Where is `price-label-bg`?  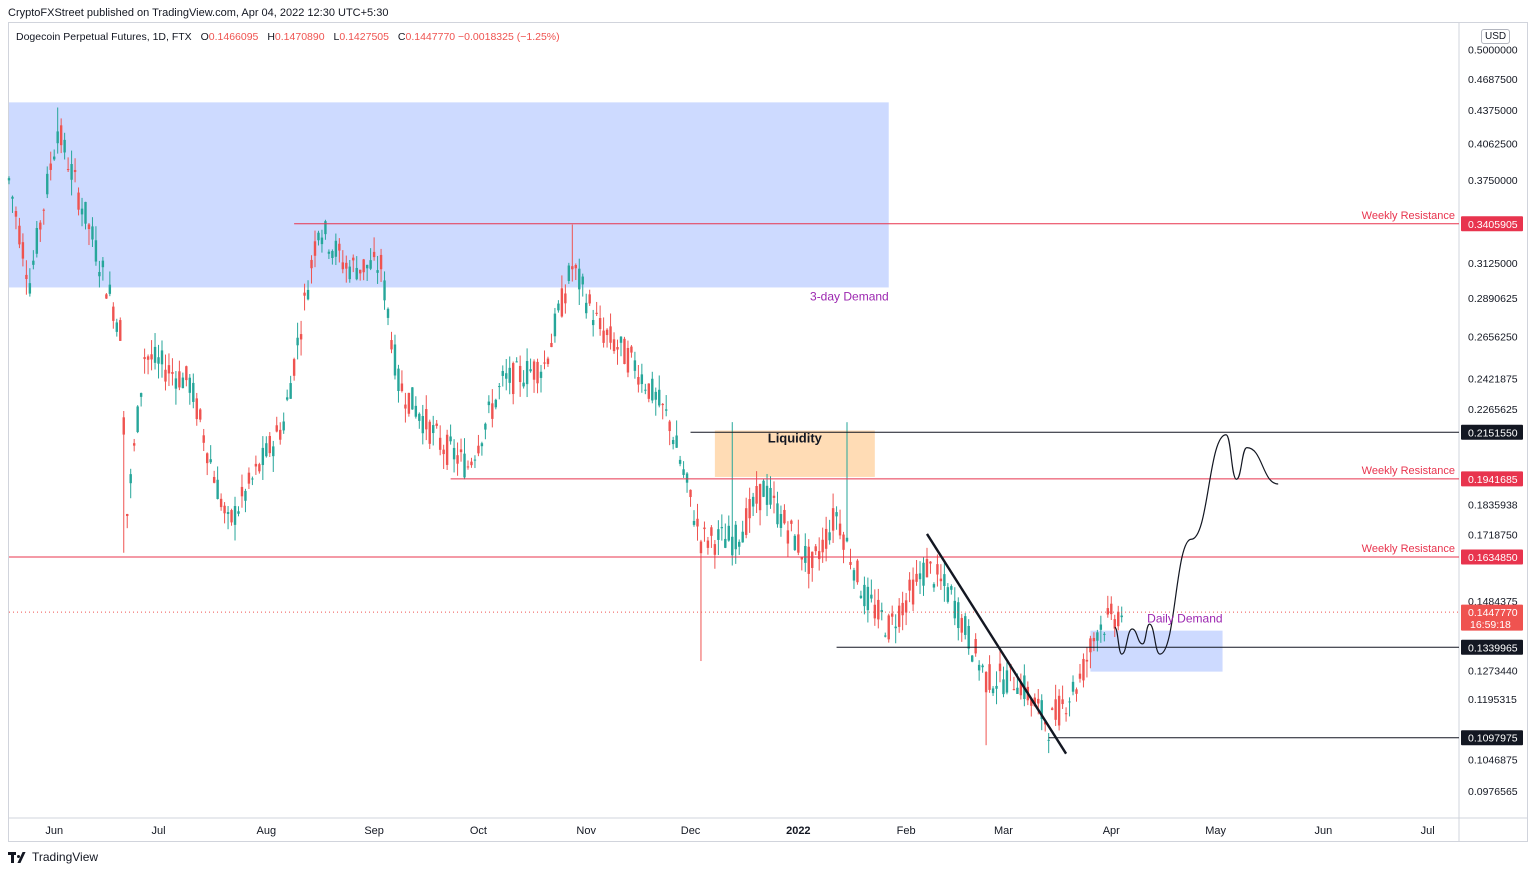 price-label-bg is located at coordinates (1492, 647).